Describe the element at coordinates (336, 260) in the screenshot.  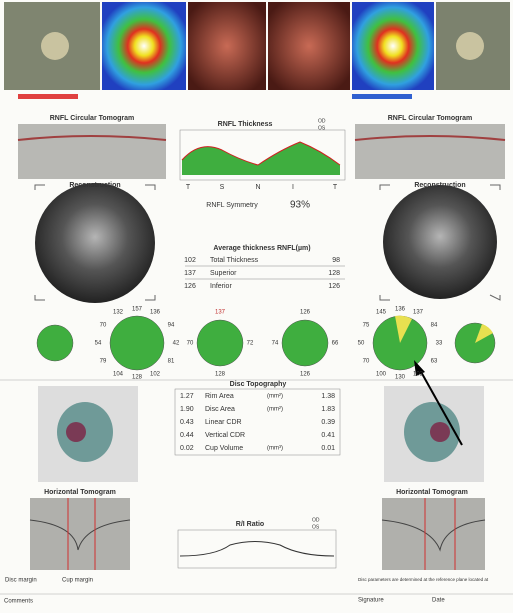
I see `os-value: 98` at that location.